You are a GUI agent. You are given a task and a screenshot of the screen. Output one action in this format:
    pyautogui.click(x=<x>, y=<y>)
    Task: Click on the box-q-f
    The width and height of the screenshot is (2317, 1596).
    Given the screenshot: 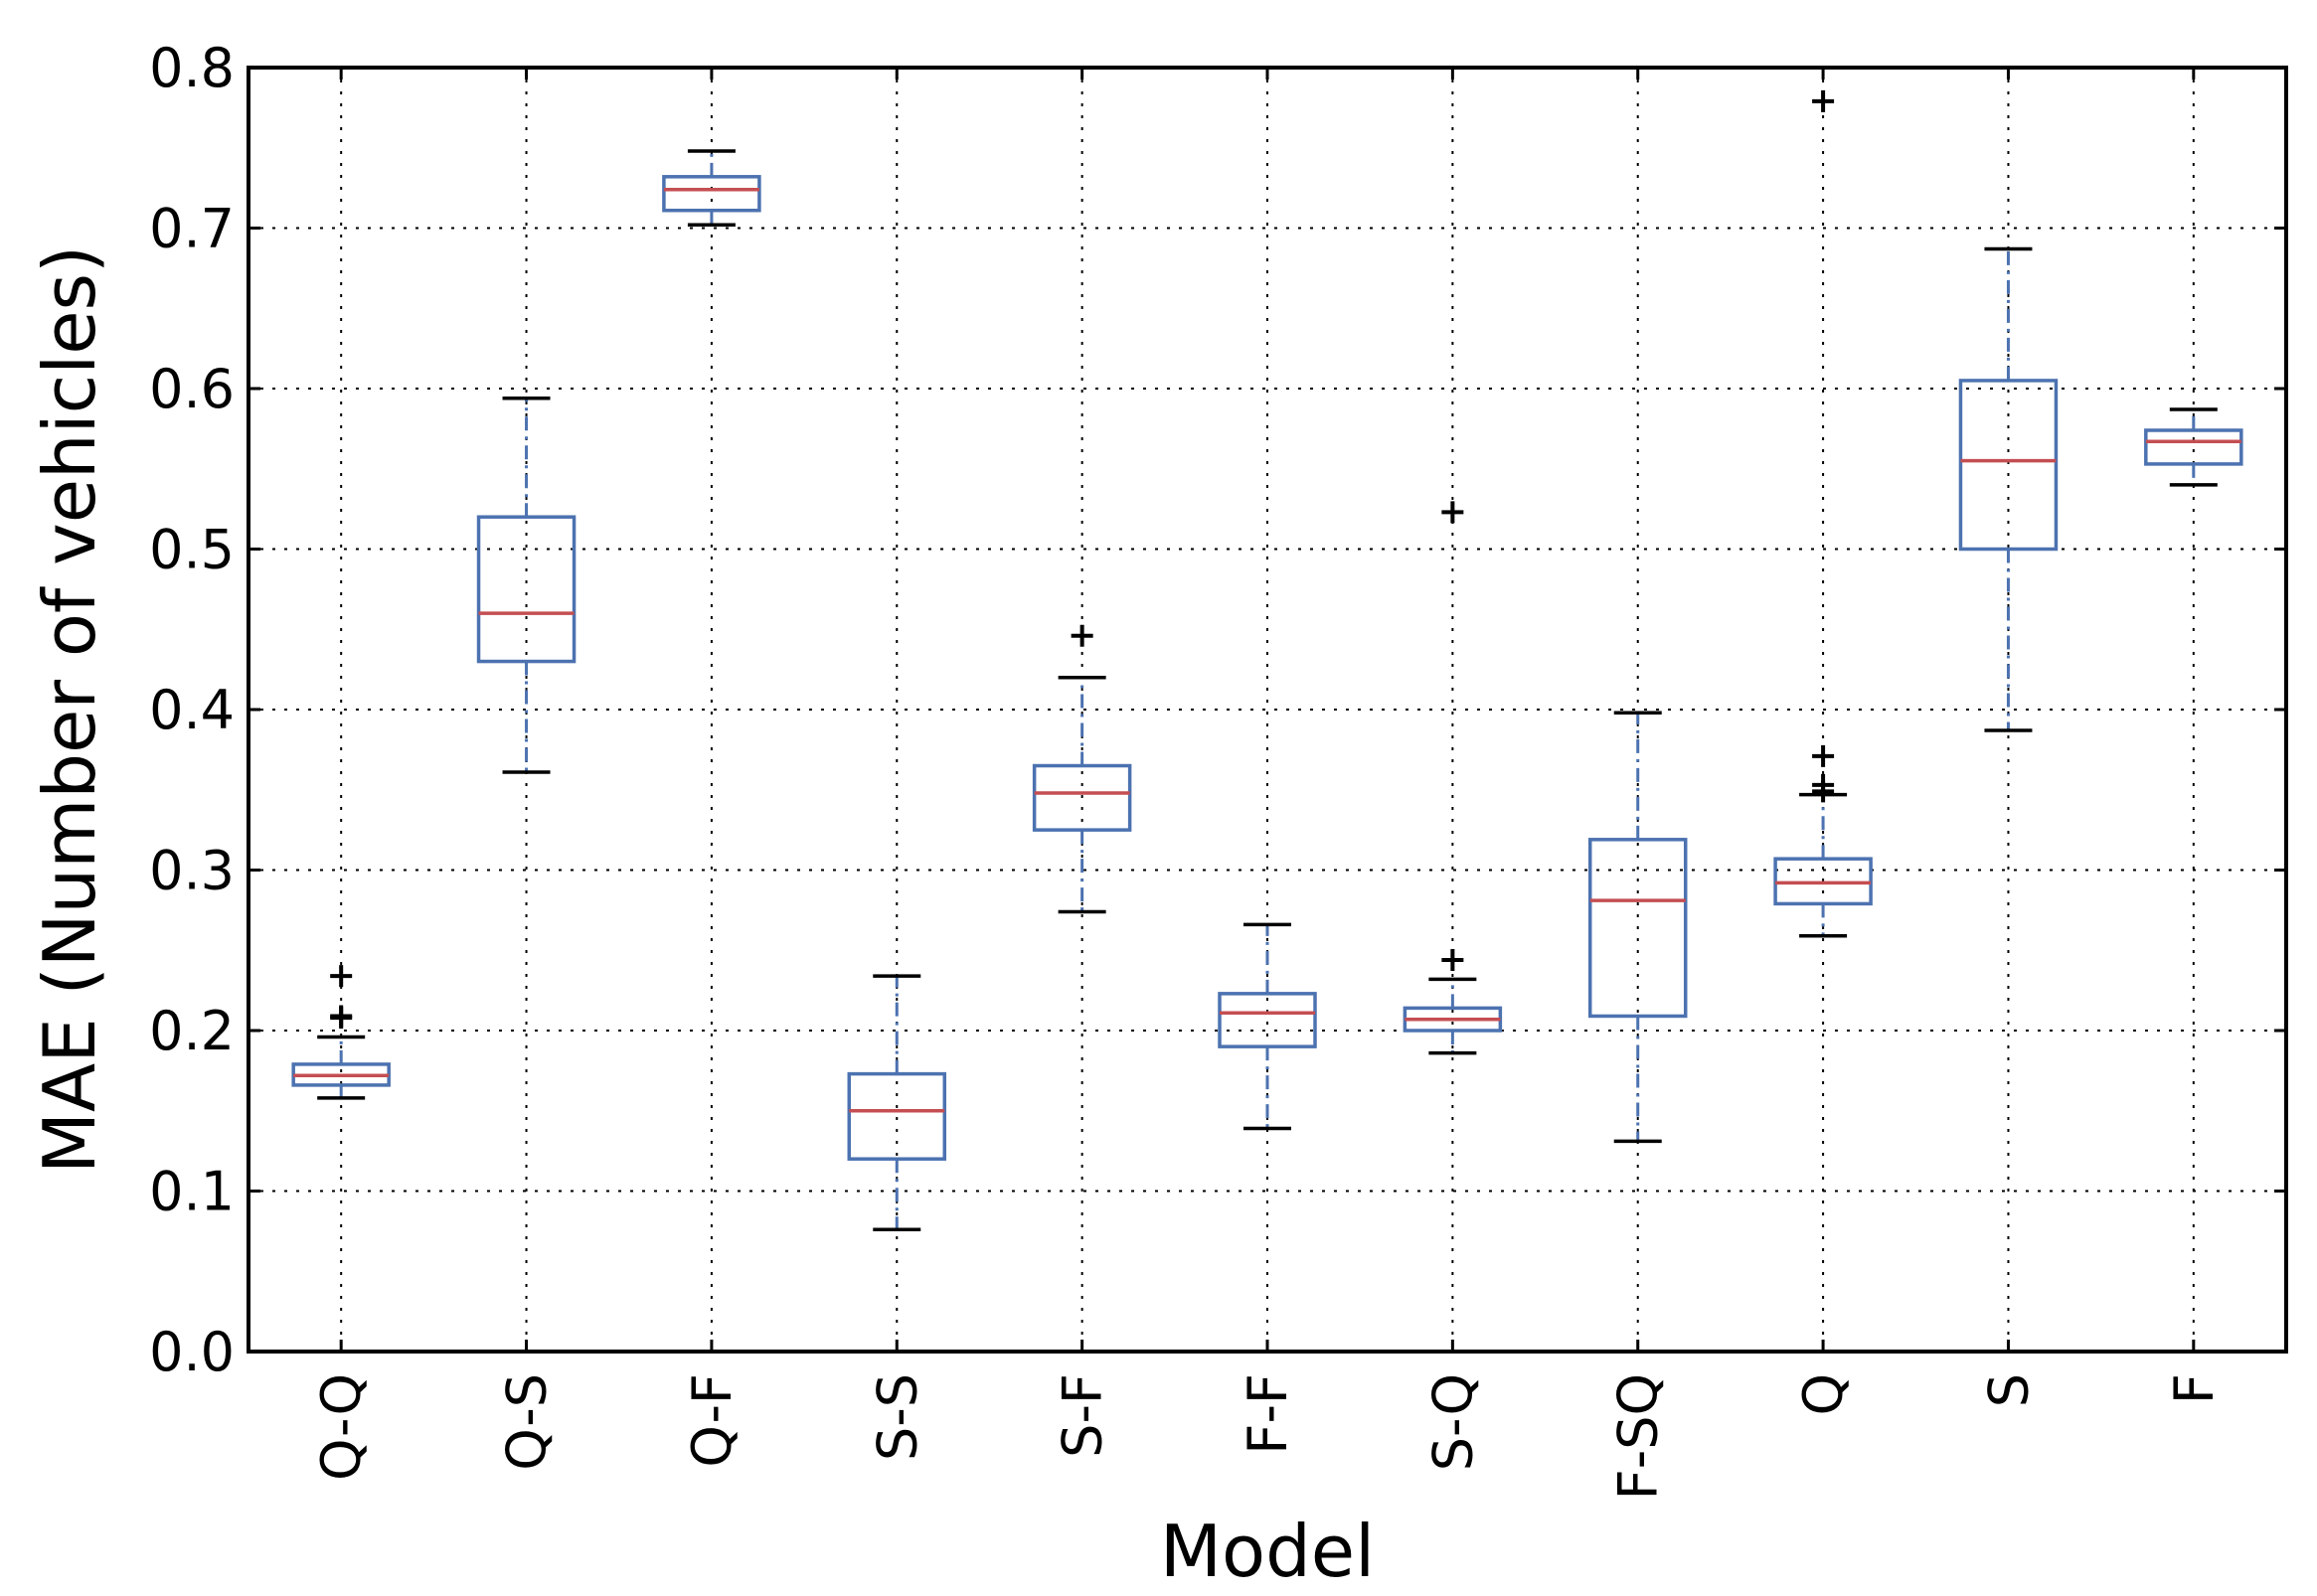 What is the action you would take?
    pyautogui.click(x=711, y=188)
    